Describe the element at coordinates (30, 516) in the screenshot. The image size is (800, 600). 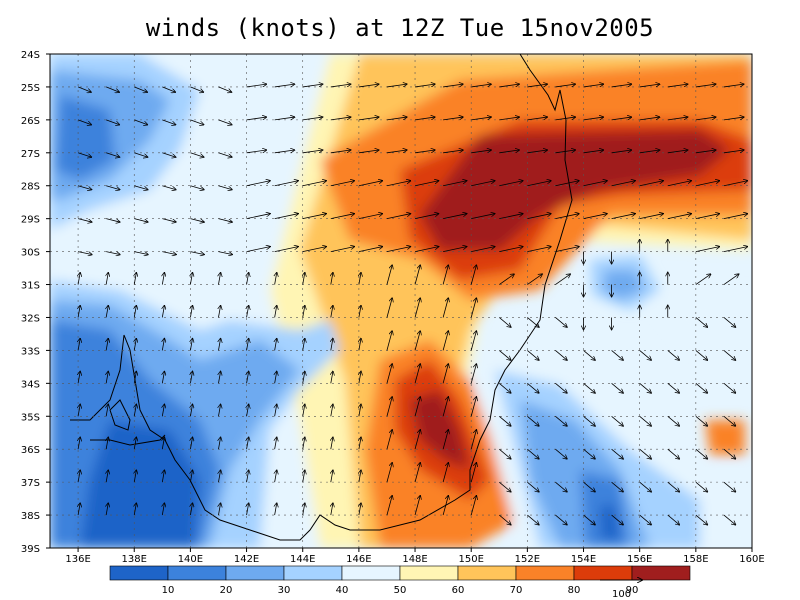
I see `lat-tick-label: 38S` at that location.